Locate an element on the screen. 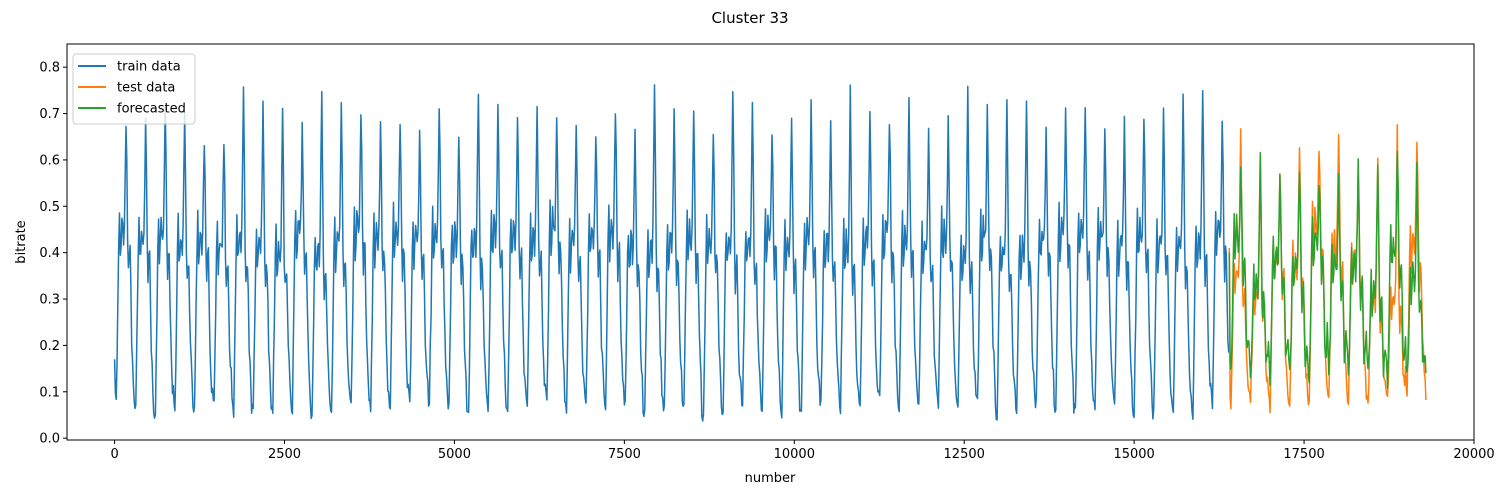 The image size is (1500, 500). x-axis-title: number is located at coordinates (770, 478).